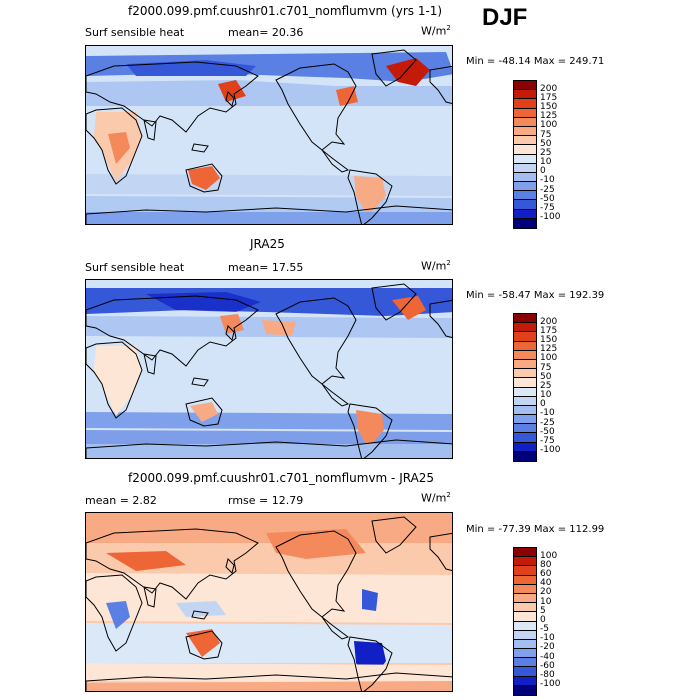 The width and height of the screenshot is (700, 700). I want to click on season-label: DJF, so click(505, 17).